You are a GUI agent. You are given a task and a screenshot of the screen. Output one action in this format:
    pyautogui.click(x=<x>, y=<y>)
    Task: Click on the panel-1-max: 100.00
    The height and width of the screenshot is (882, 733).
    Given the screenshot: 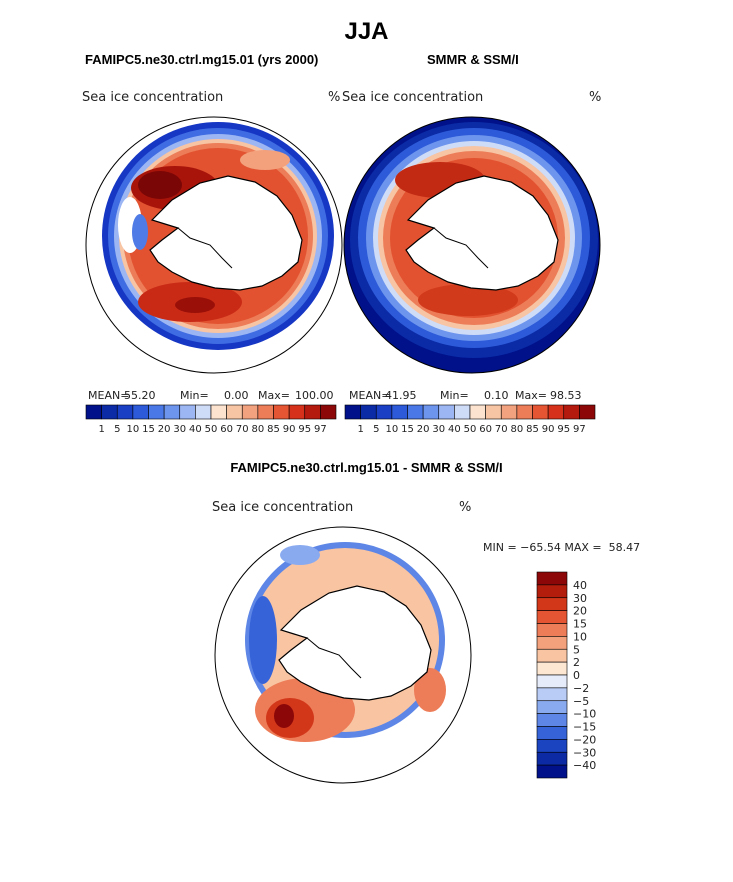 What is the action you would take?
    pyautogui.click(x=314, y=395)
    